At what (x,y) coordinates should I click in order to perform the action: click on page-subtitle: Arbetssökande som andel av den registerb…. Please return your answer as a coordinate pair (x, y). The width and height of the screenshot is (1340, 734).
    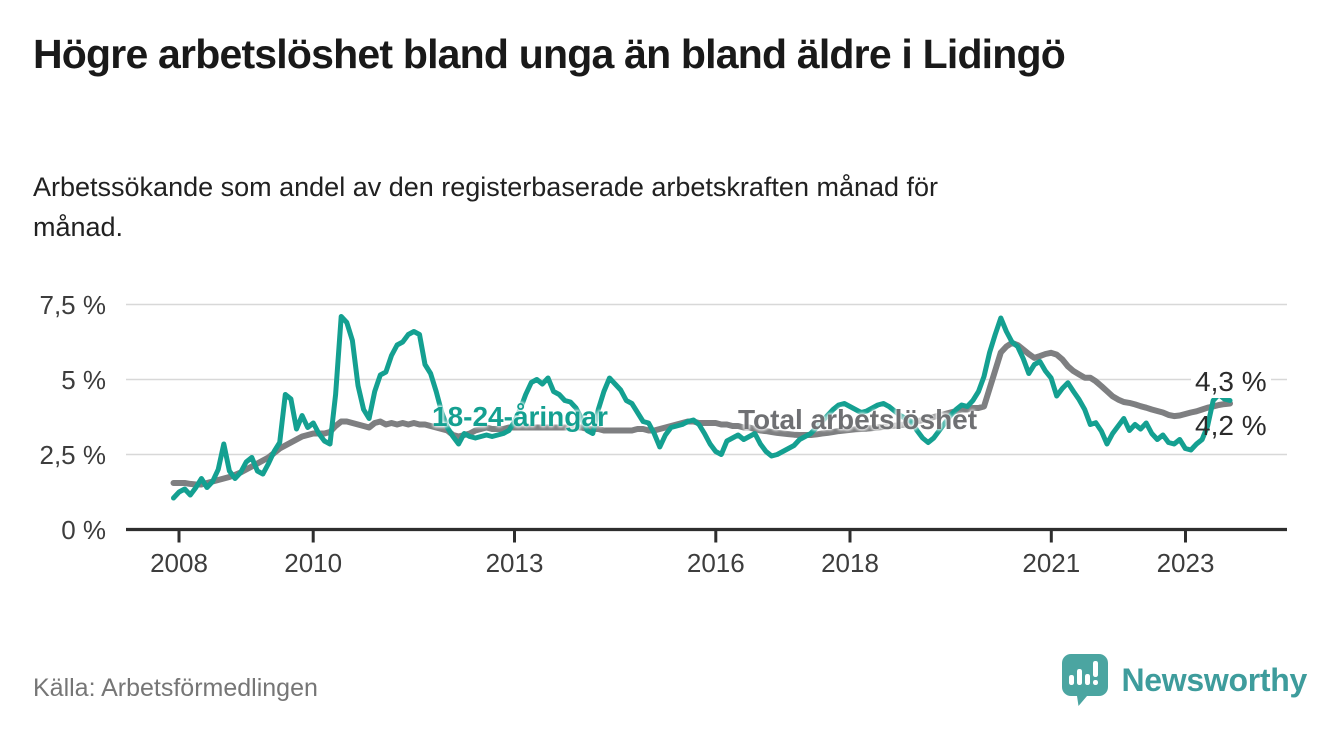
    Looking at the image, I should click on (486, 207).